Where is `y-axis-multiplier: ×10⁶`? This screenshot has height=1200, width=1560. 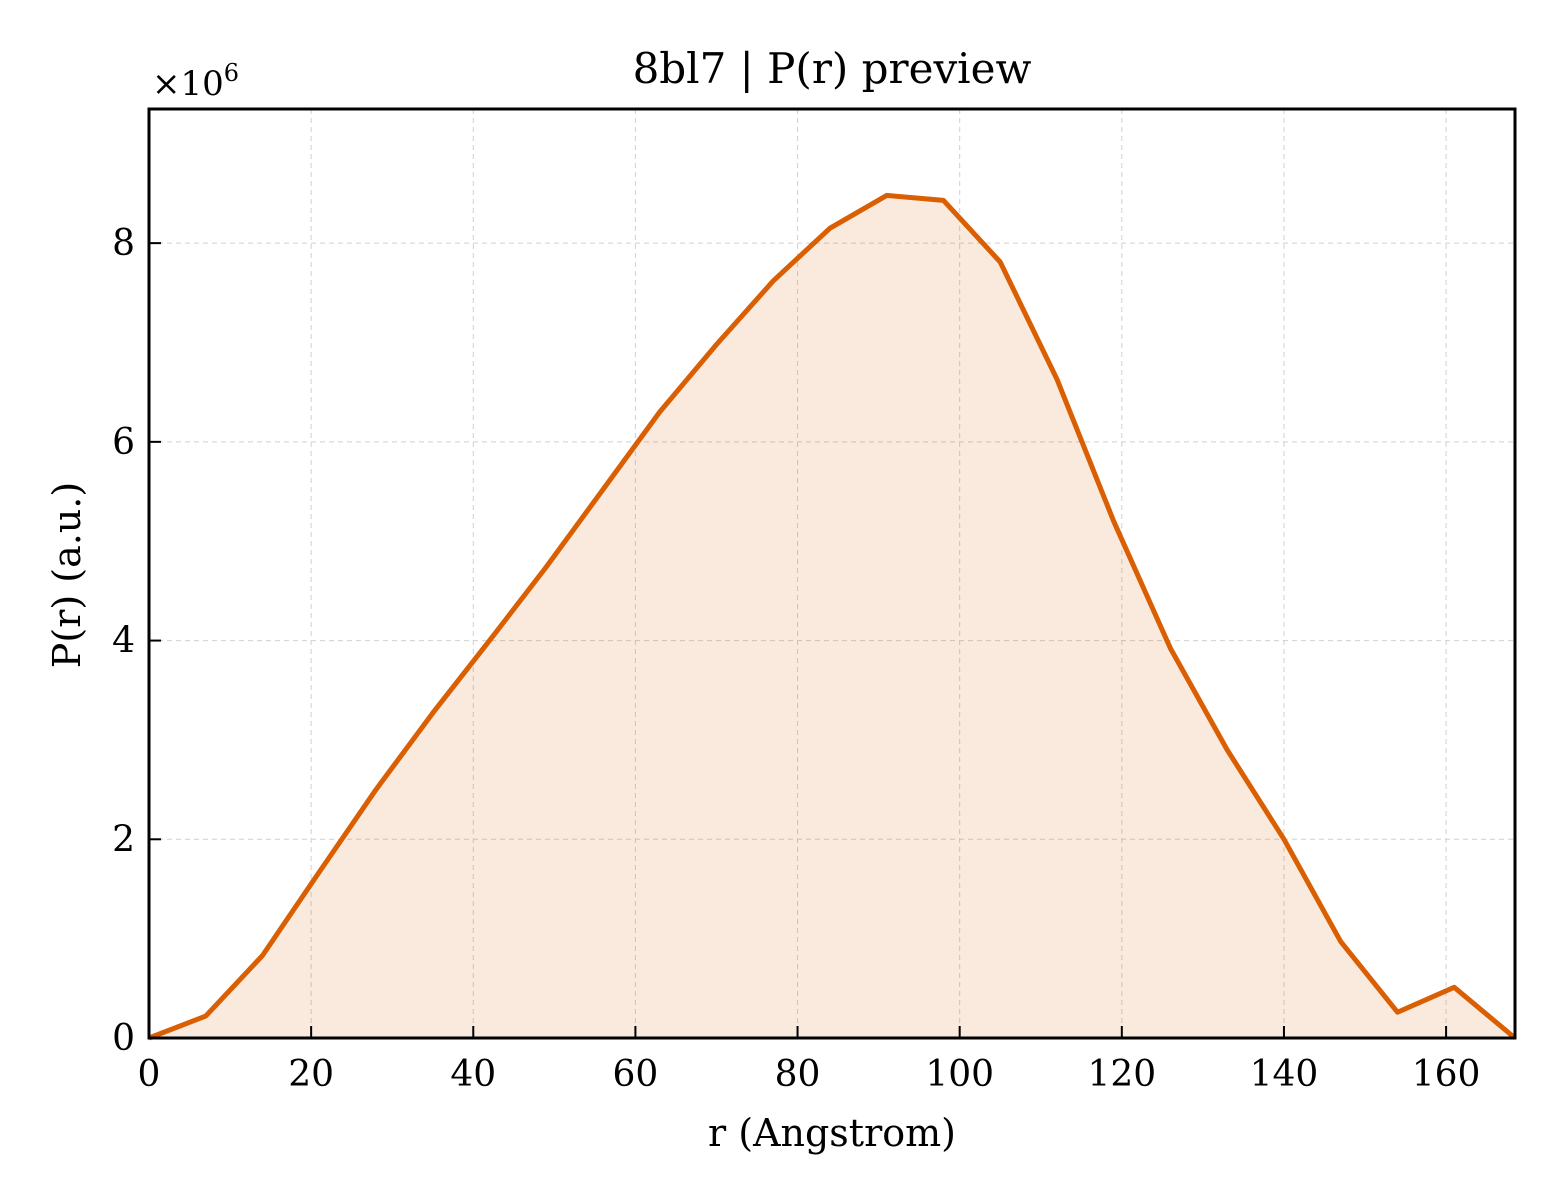 y-axis-multiplier: ×10⁶ is located at coordinates (195, 81).